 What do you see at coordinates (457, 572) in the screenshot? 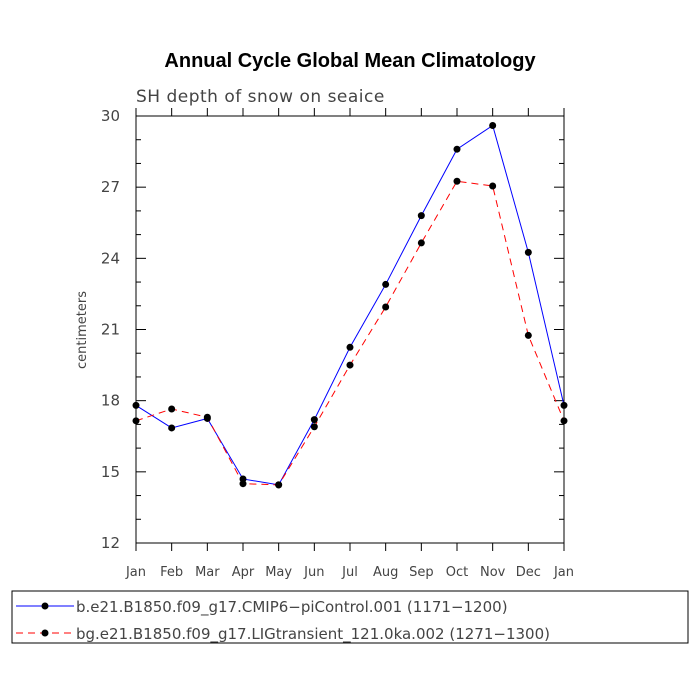
I see `x-tick-label: Oct` at bounding box center [457, 572].